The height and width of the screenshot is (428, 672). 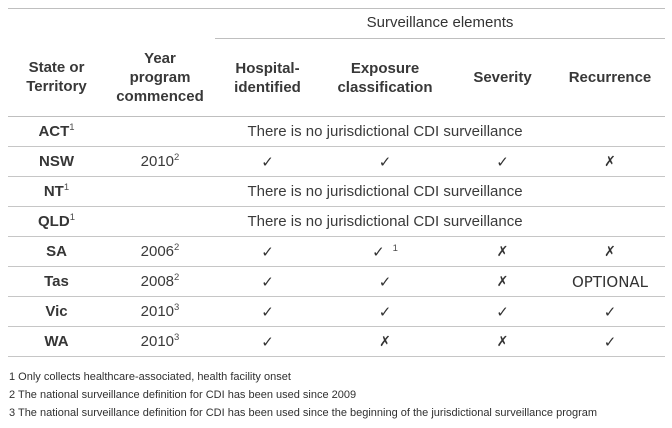 What do you see at coordinates (56, 311) in the screenshot?
I see `state-cell: Vic` at bounding box center [56, 311].